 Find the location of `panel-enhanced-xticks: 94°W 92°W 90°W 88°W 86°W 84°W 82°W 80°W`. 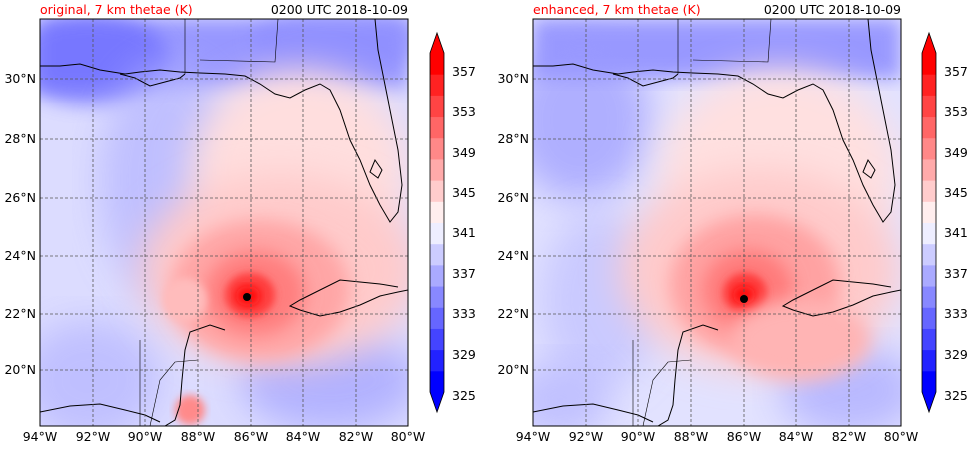

panel-enhanced-xticks: 94°W 92°W 90°W 88°W 86°W 84°W 82°W 80°W is located at coordinates (717, 436).